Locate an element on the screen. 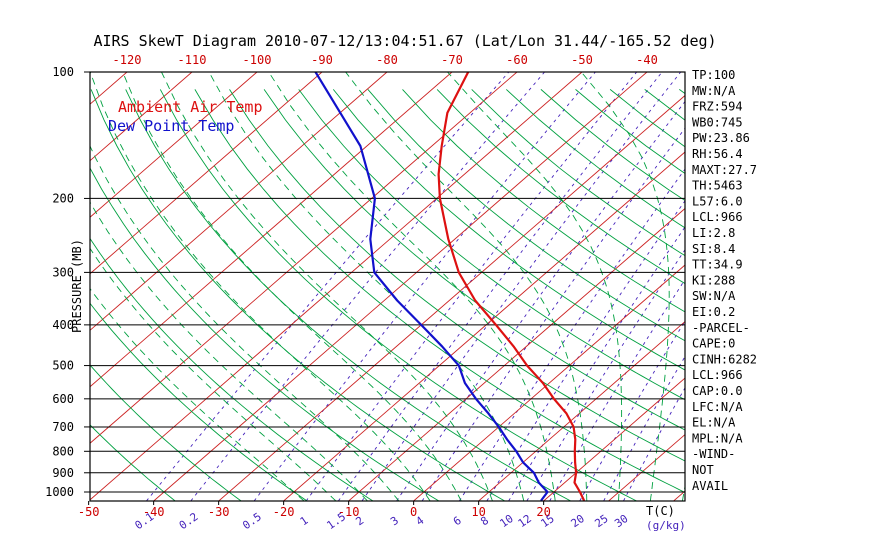  mixing-ratio-label: 15 is located at coordinates (547, 521).